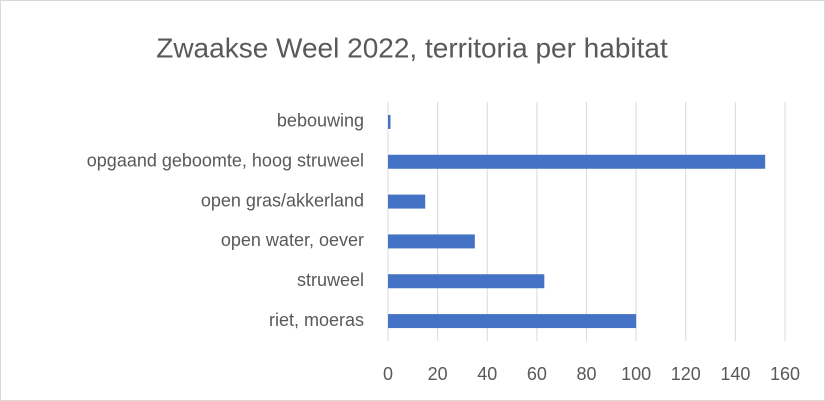 This screenshot has width=825, height=401. I want to click on x-tick-label: 60, so click(537, 374).